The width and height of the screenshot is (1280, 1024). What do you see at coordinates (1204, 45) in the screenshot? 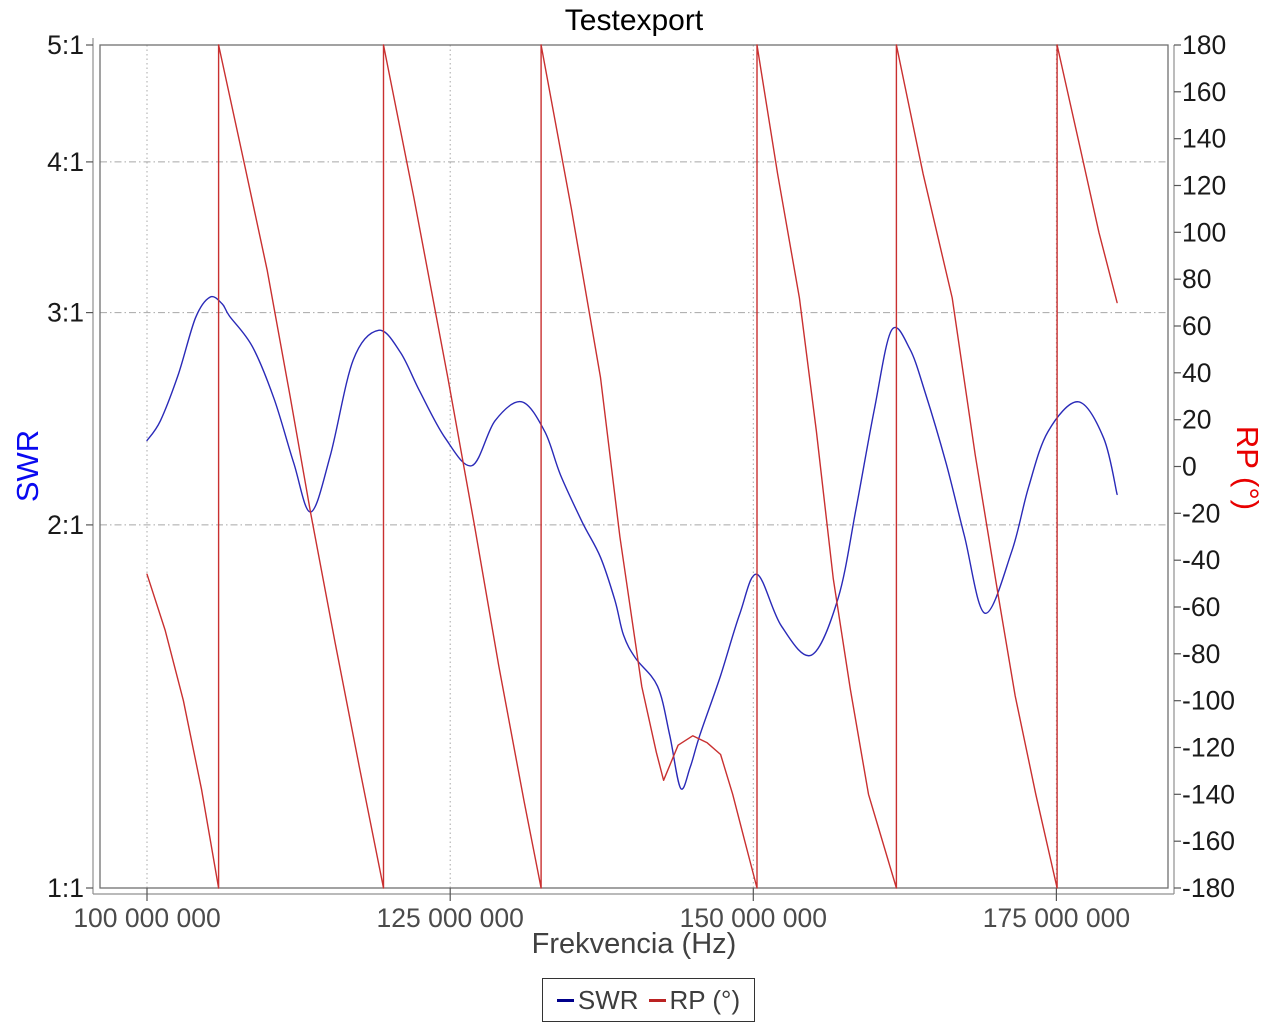
I see `svg-text: 180` at bounding box center [1204, 45].